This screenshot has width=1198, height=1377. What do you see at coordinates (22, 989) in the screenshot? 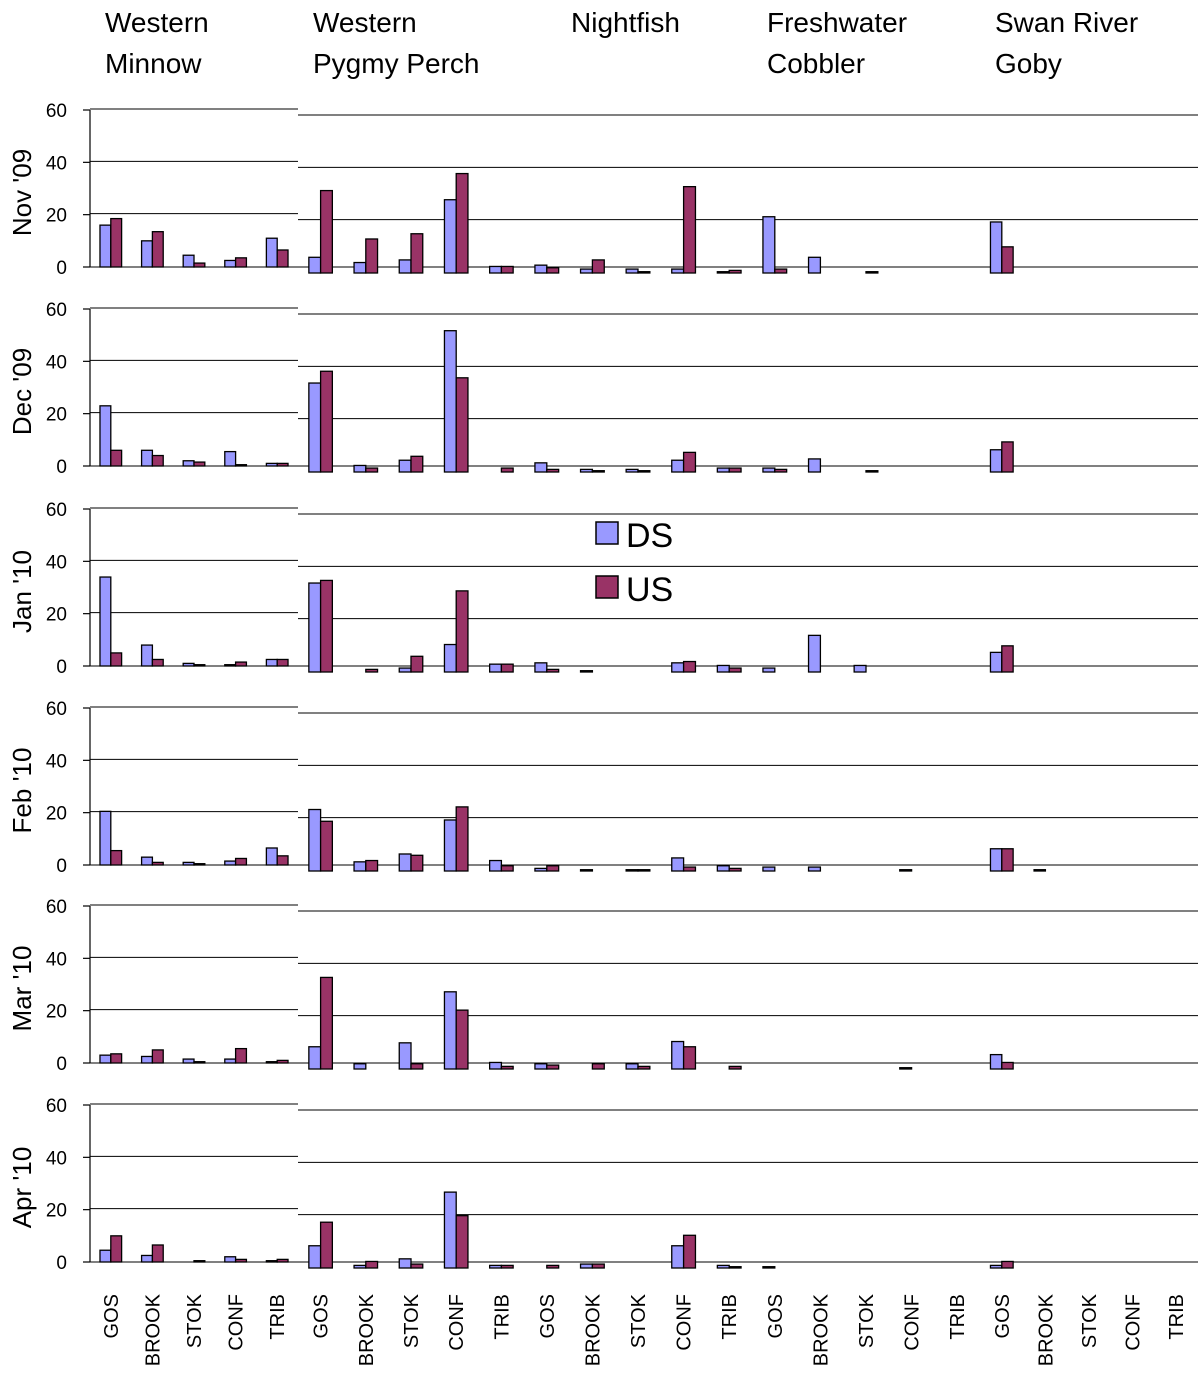
I see `month-label-mar-10: Mar '10` at bounding box center [22, 989].